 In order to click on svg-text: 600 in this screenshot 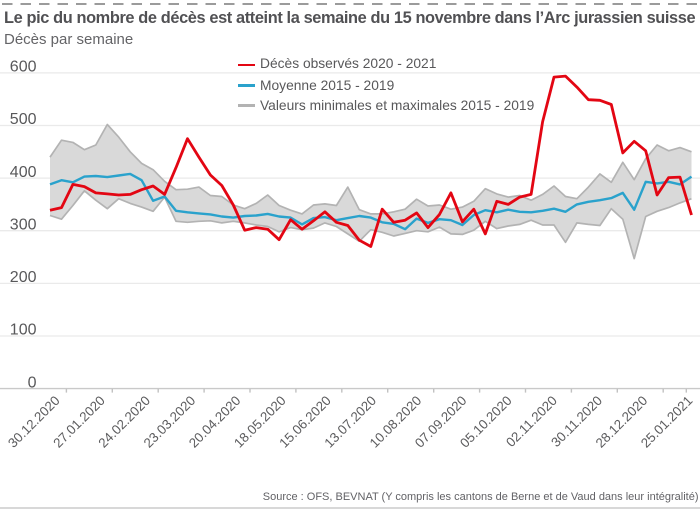, I will do `click(23, 67)`.